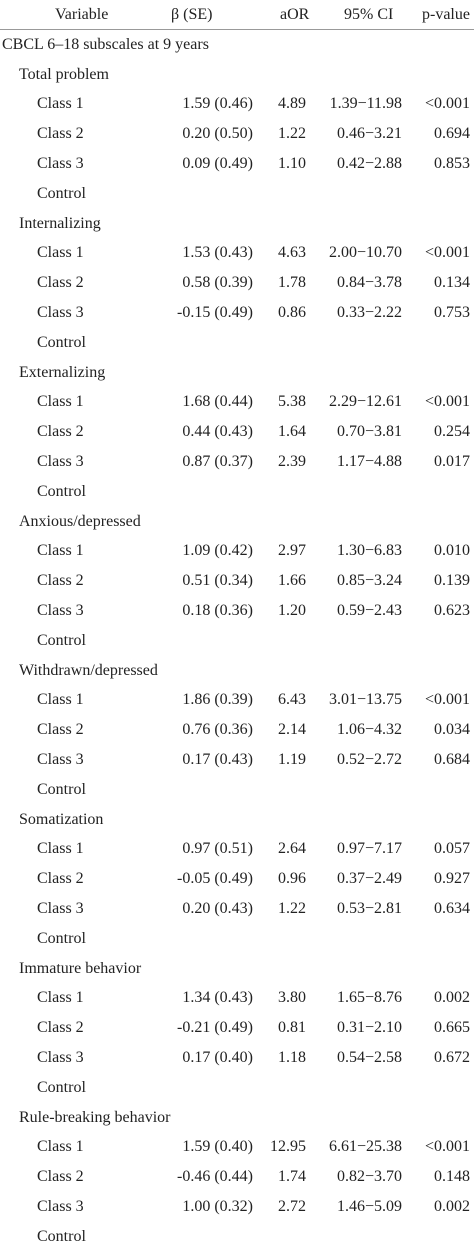 This screenshot has width=474, height=1252. Describe the element at coordinates (60, 223) in the screenshot. I see `group-name: Internalizing` at that location.